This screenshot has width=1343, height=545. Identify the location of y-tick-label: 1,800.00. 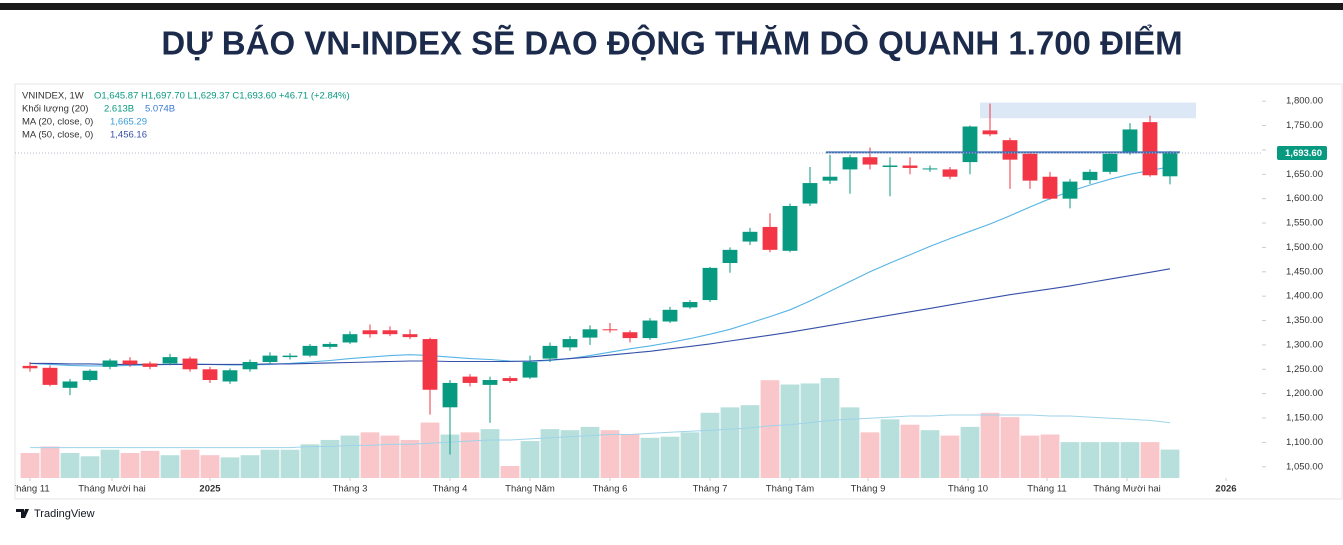
(1304, 101).